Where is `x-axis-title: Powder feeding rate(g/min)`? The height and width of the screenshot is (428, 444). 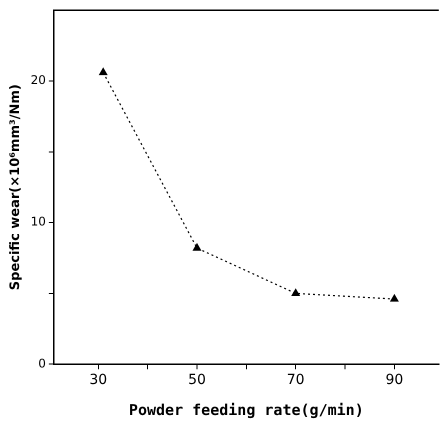 x-axis-title: Powder feeding rate(g/min) is located at coordinates (246, 409).